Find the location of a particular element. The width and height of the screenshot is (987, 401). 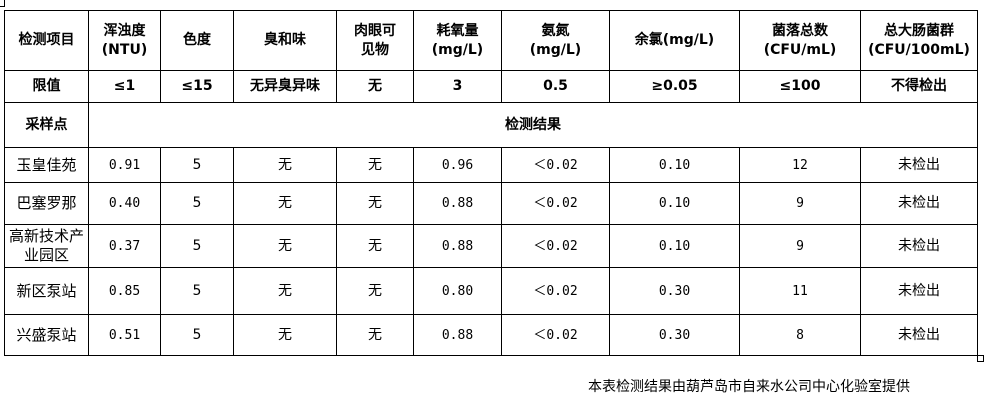

header-cell: 色度 is located at coordinates (197, 40).